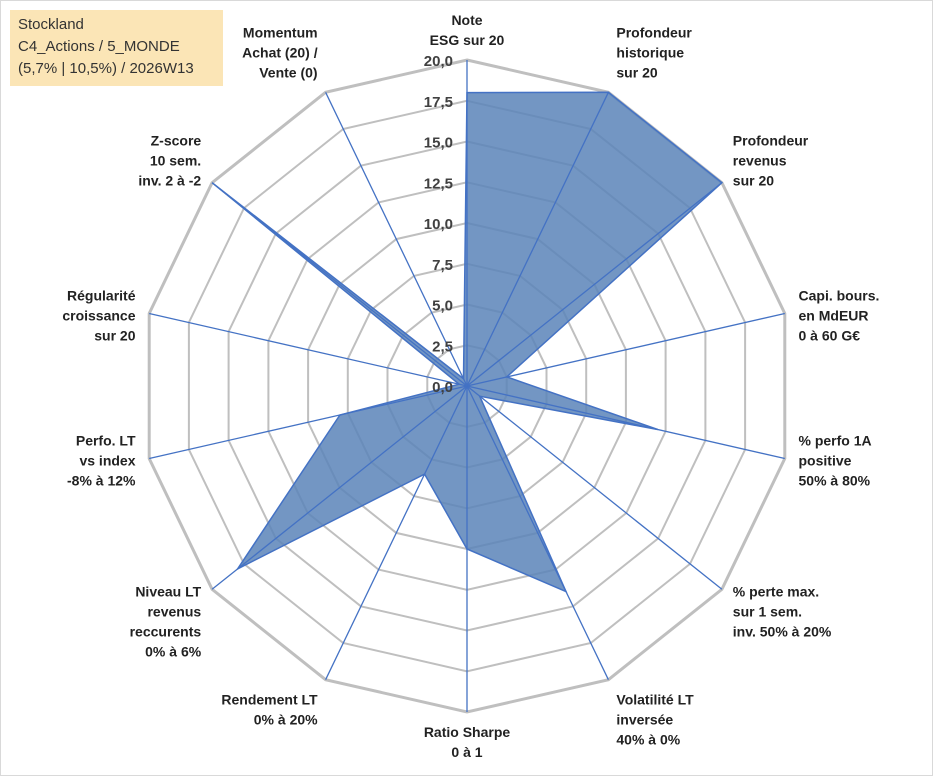 This screenshot has width=933, height=776. Describe the element at coordinates (101, 461) in the screenshot. I see `axis-label-10: Perfo. LT vs index -8% à 12%` at that location.